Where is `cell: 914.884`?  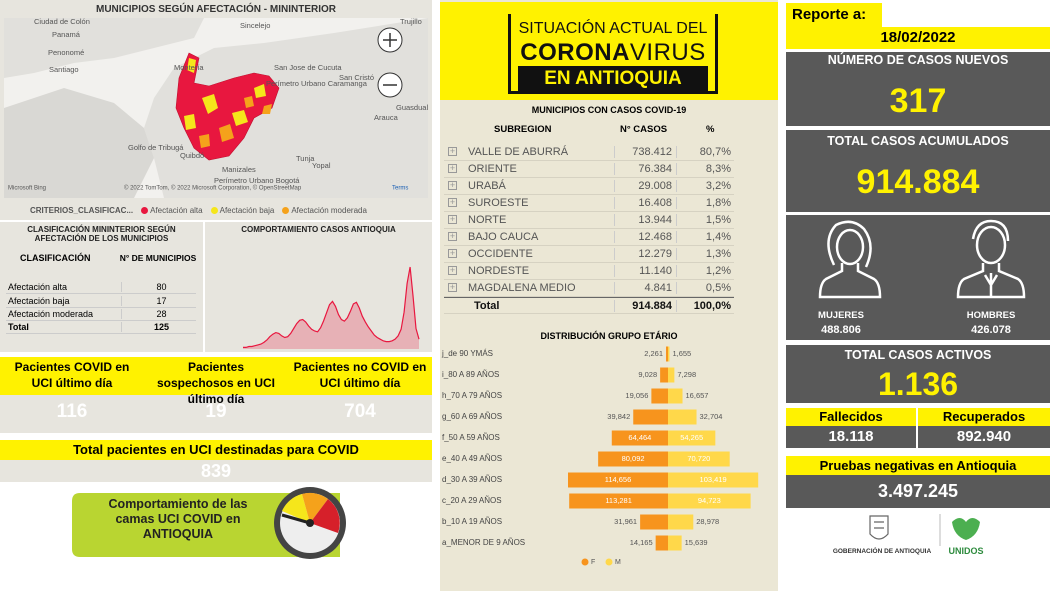
cell: 914.884 is located at coordinates (644, 306).